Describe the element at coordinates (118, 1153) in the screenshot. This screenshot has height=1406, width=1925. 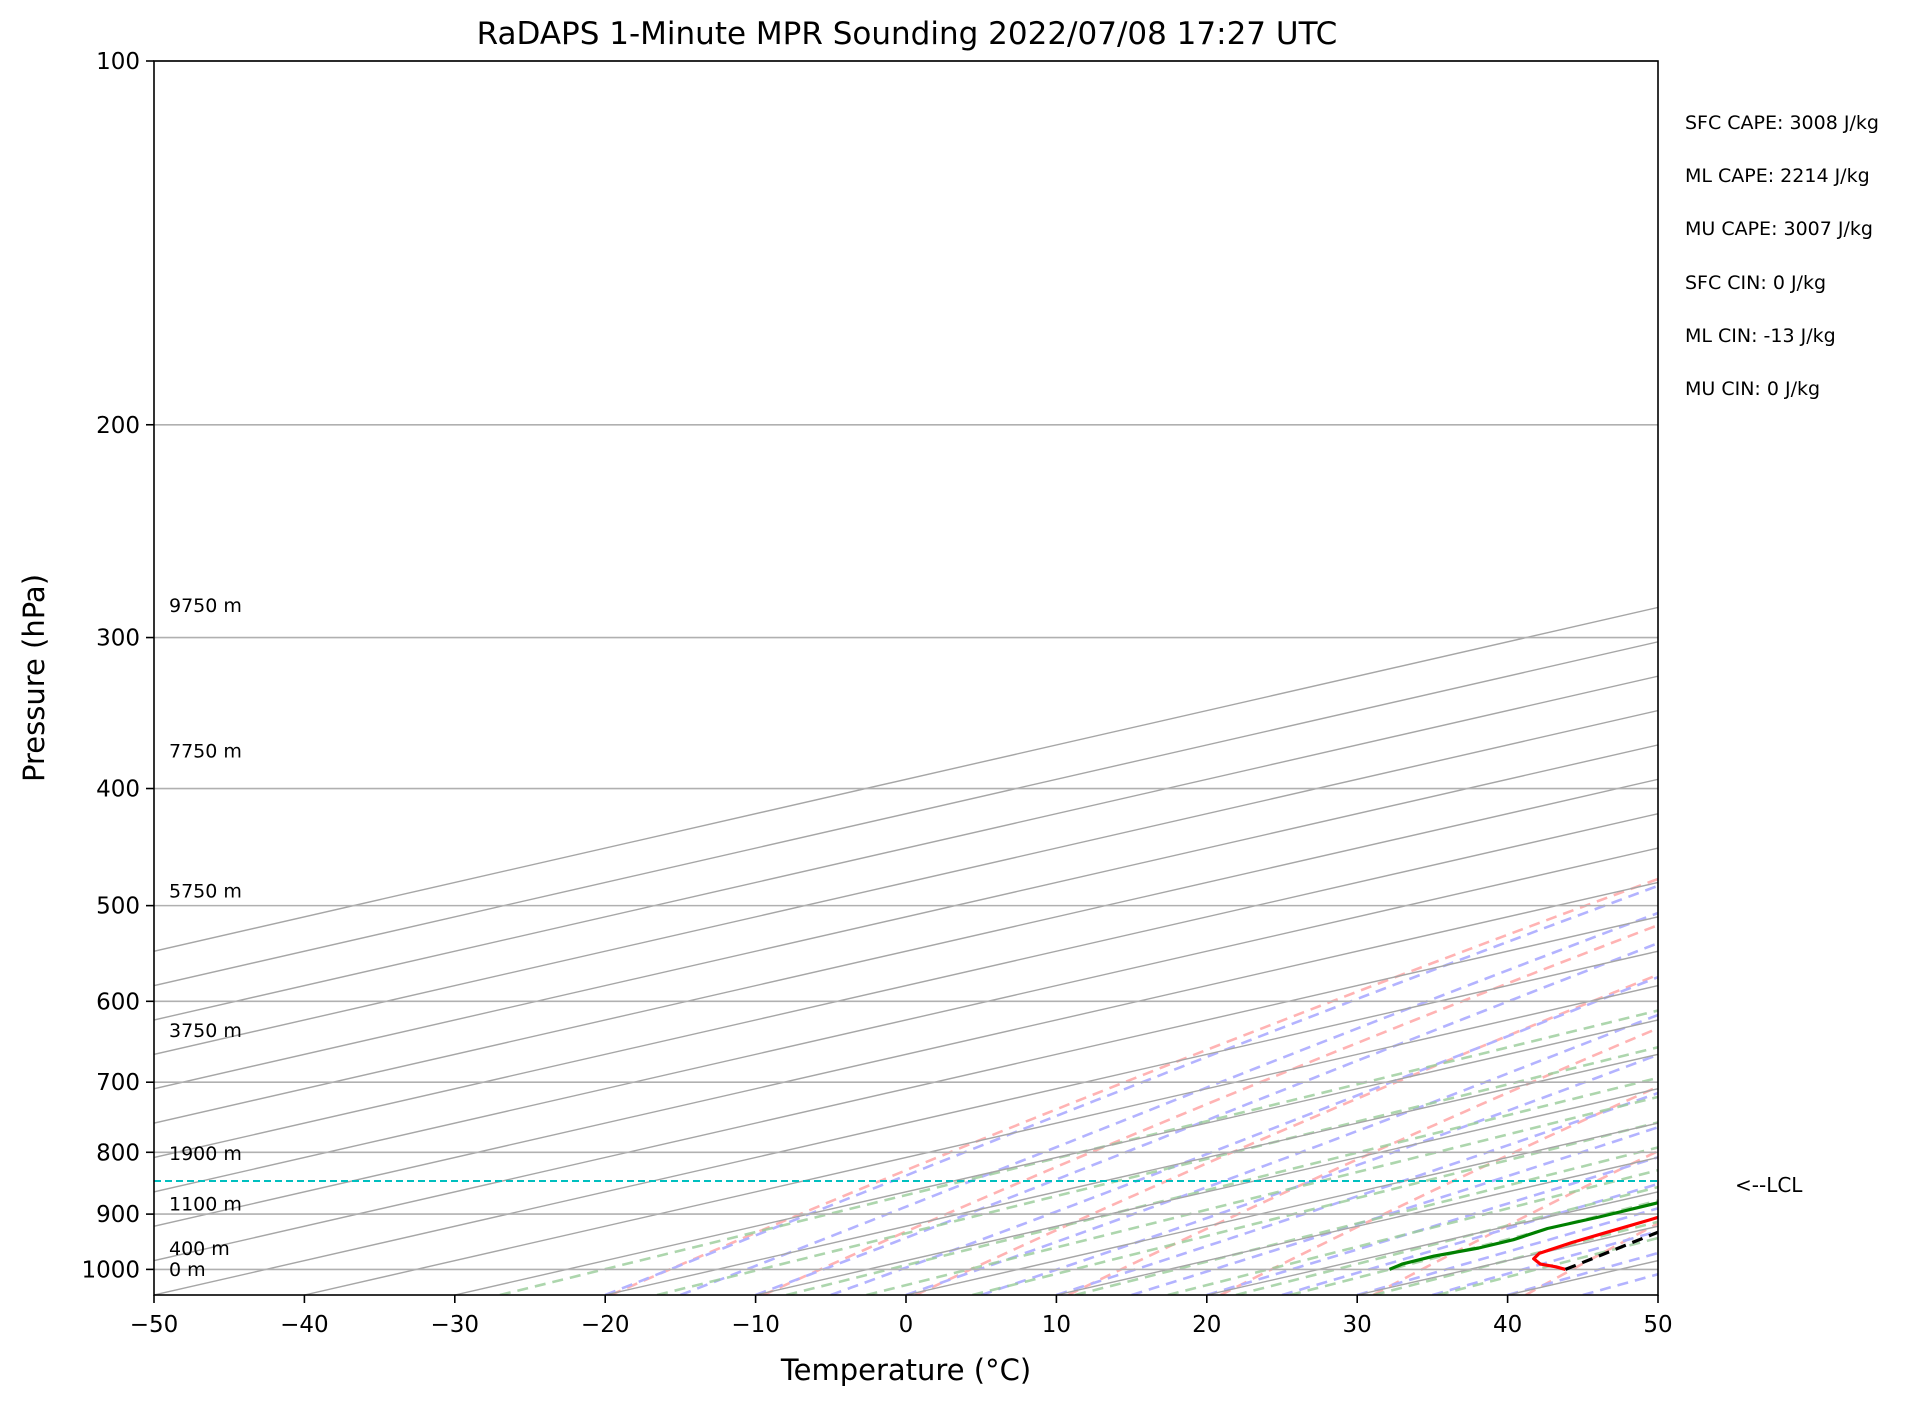
I see `y-tick-label: 800` at that location.